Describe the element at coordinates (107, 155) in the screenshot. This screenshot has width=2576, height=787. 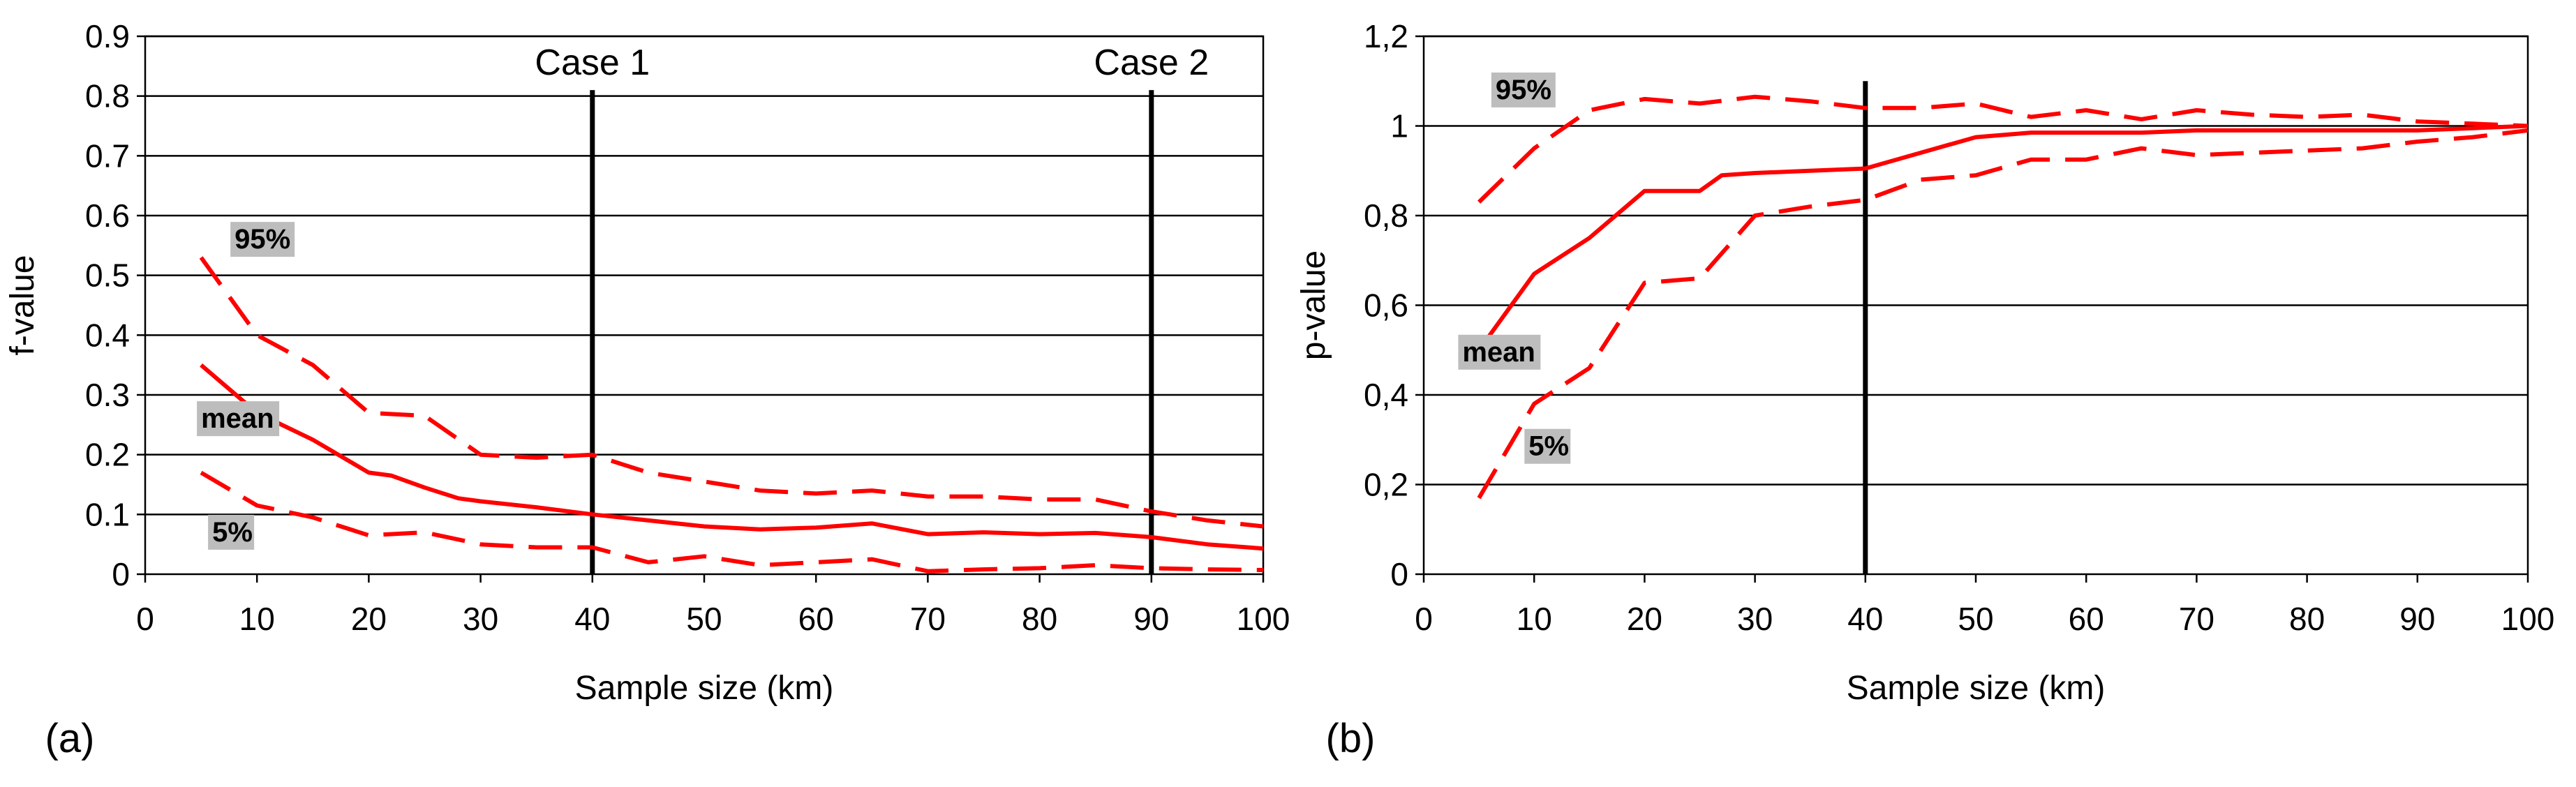
I see `y-tick-label: 0.7` at that location.